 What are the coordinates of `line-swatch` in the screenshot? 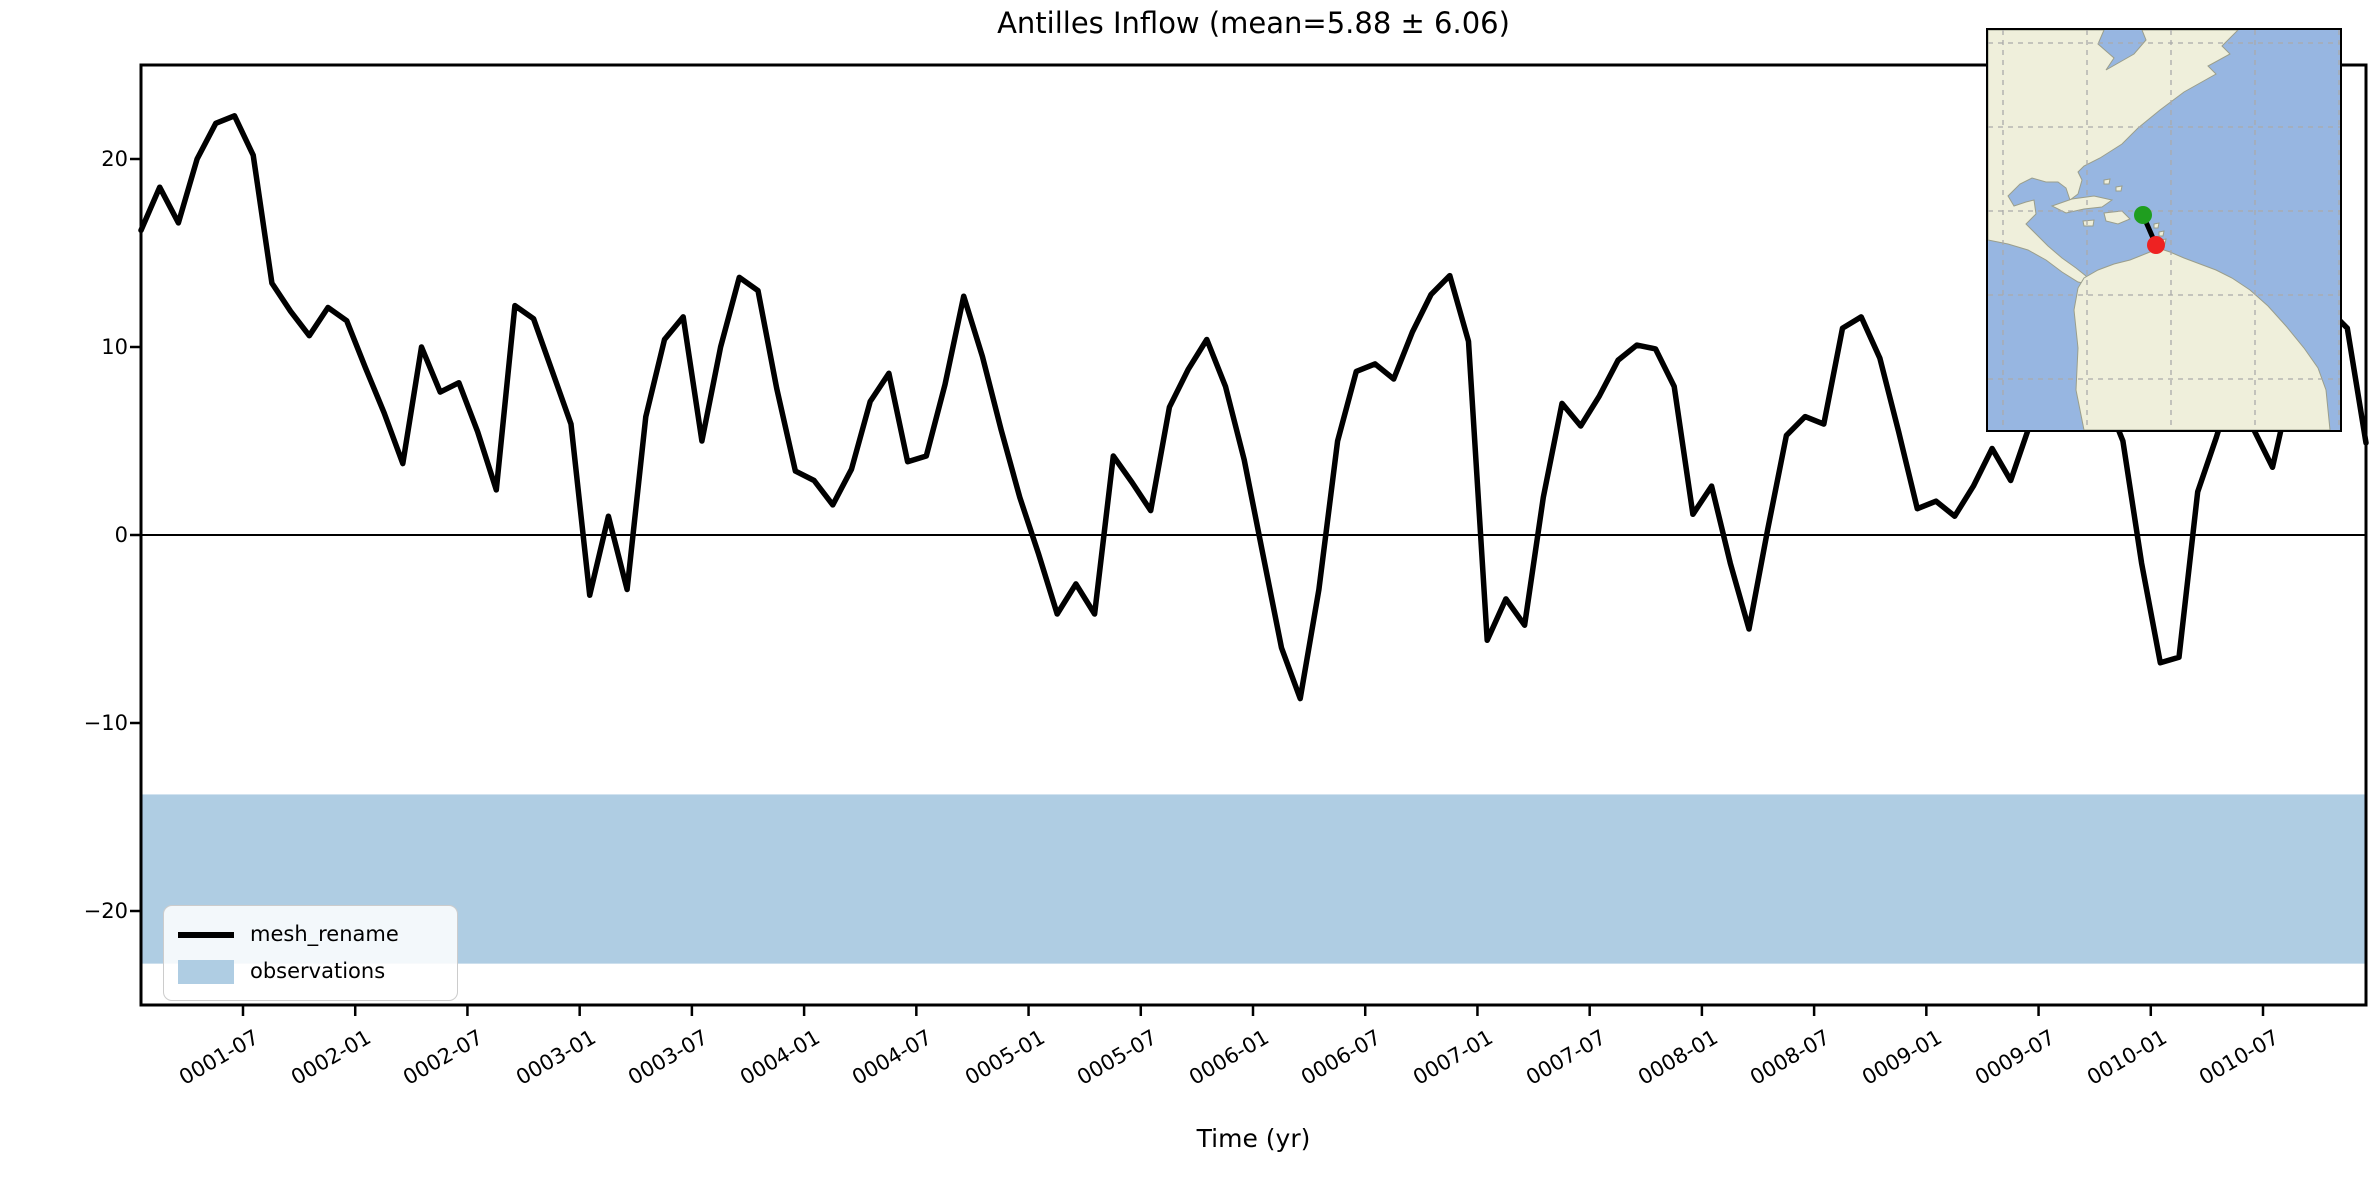 It's located at (206, 934).